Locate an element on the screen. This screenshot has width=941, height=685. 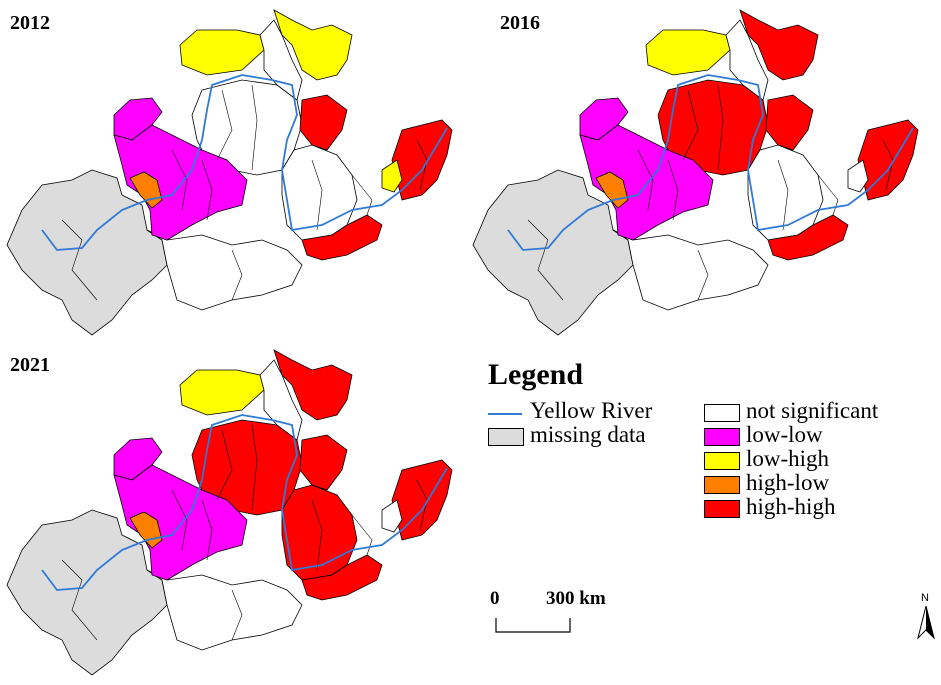
legend-category-label: high-low is located at coordinates (788, 482).